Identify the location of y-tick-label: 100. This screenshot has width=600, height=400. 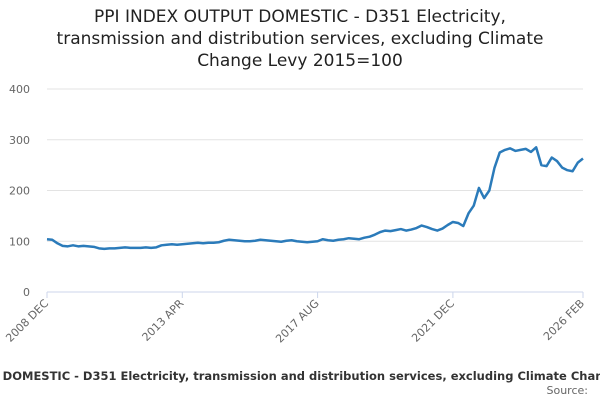
(19, 241).